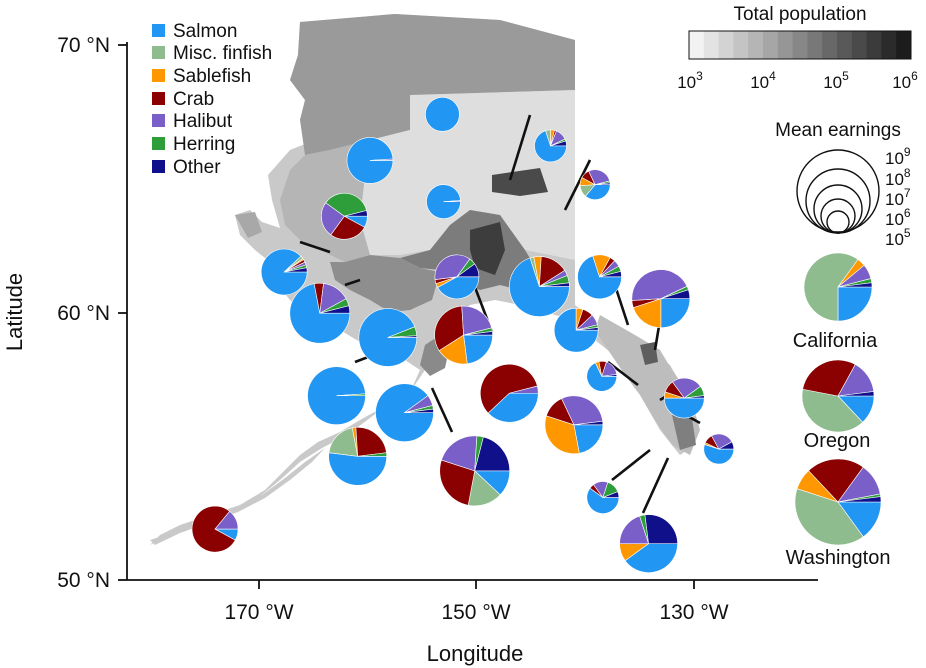 Image resolution: width=926 pixels, height=668 pixels. Describe the element at coordinates (763, 80) in the screenshot. I see `colorbar-tick: 10⁴` at that location.